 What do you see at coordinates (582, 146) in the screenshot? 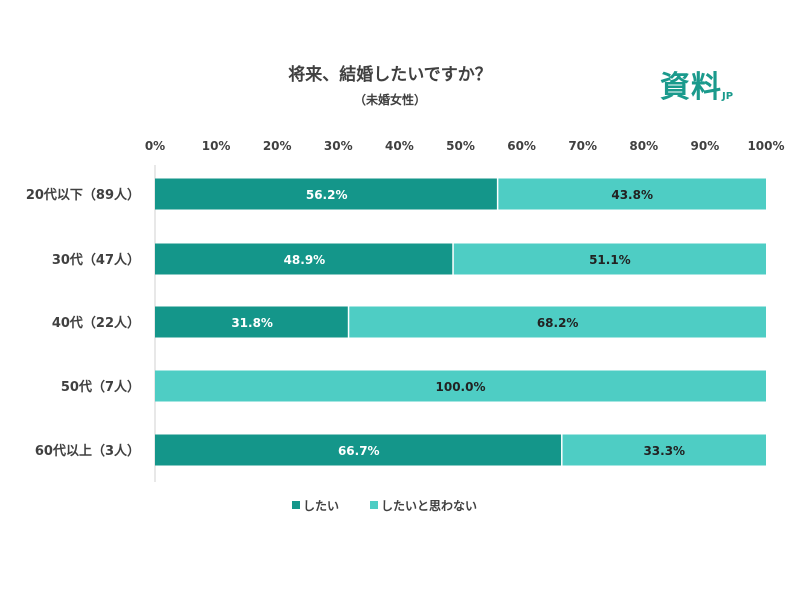
I see `x-tick-label: 70%` at bounding box center [582, 146].